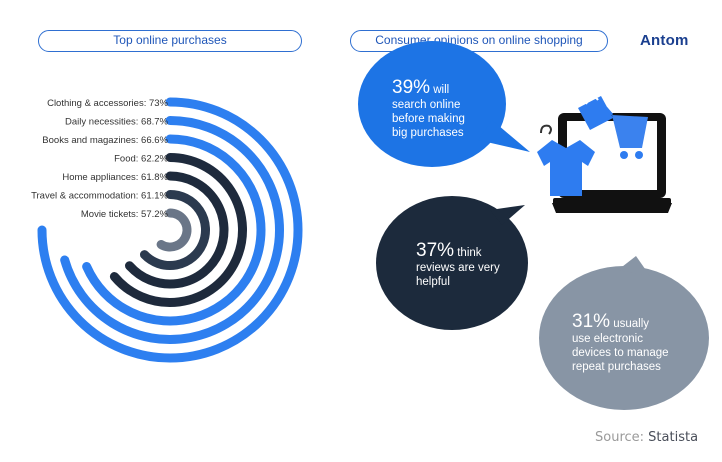 The width and height of the screenshot is (722, 462). I want to click on bubble-37-percent: 37%, so click(435, 250).